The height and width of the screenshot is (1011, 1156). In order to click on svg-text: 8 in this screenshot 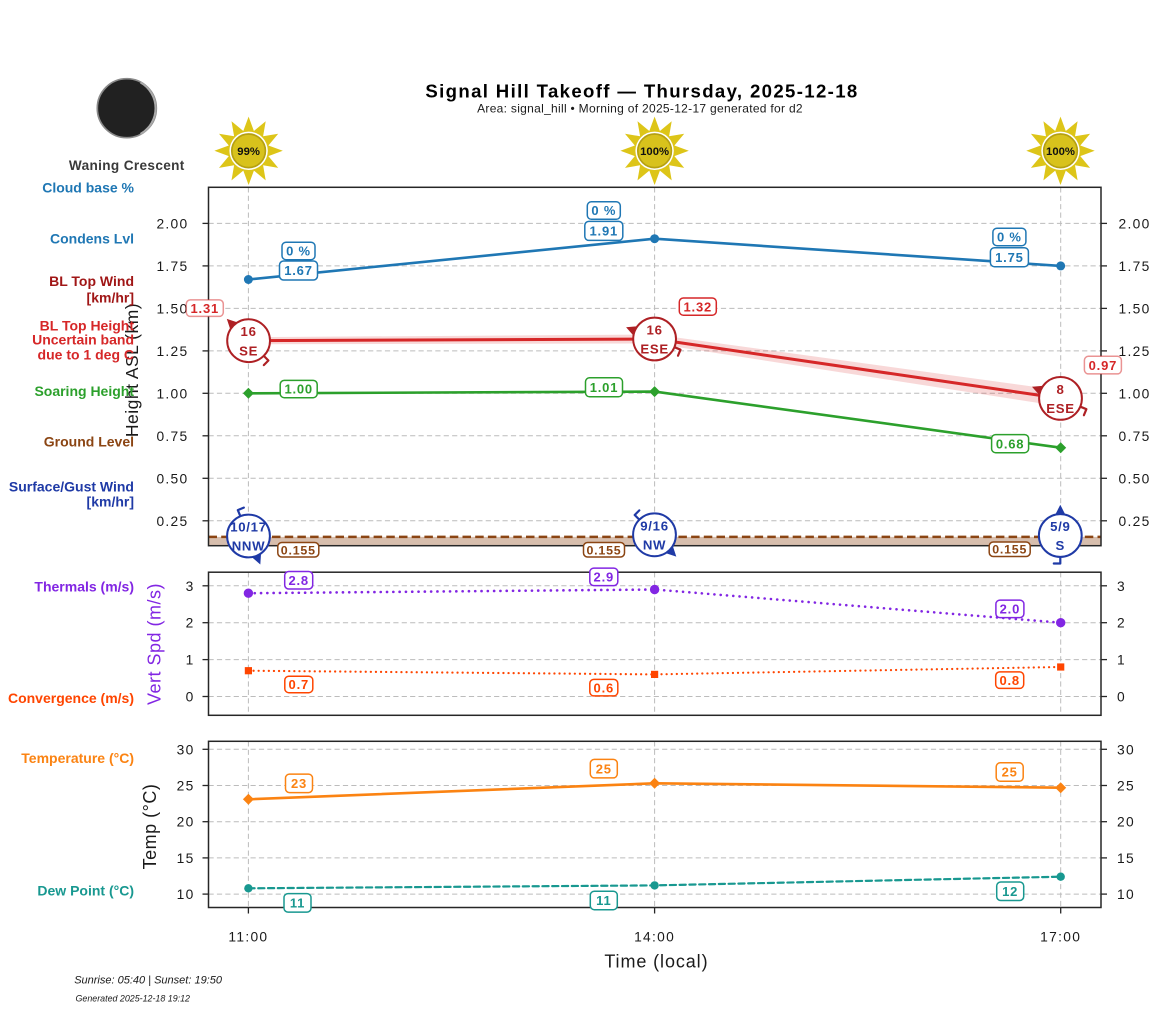, I will do `click(1060, 389)`.